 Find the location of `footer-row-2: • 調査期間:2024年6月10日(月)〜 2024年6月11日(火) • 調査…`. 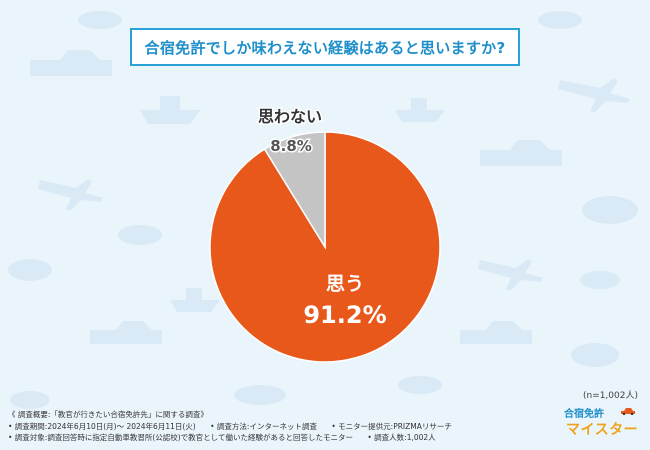

footer-row-2: • 調査期間:2024年6月10日(月)〜 2024年6月11日(火) • 調査… is located at coordinates (236, 427).